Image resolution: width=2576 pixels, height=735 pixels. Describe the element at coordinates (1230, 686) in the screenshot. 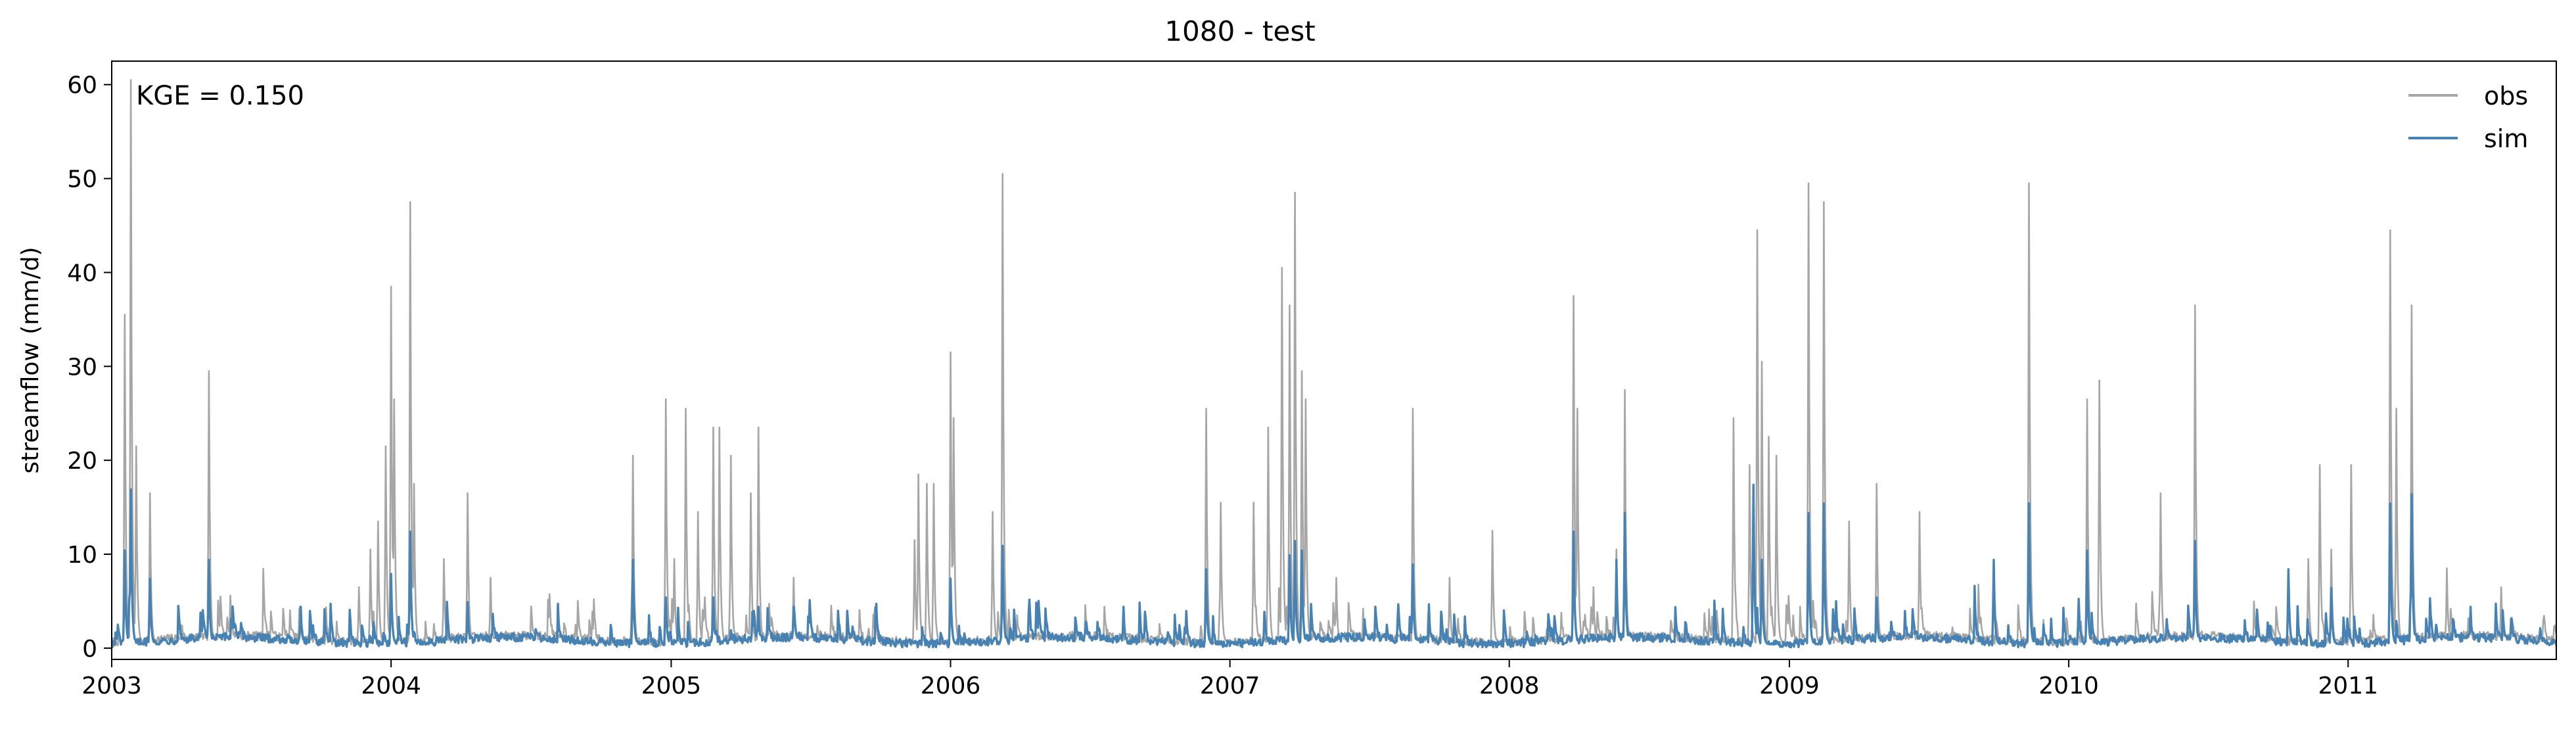

I see `x-tick-label: 2007` at that location.